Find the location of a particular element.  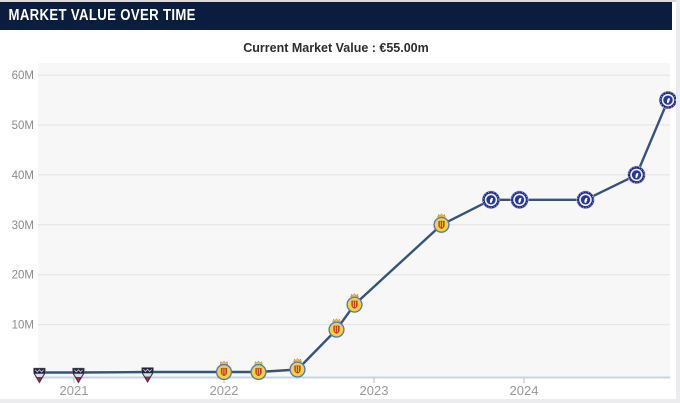

x-axis-year-label: 2021 is located at coordinates (74, 390).